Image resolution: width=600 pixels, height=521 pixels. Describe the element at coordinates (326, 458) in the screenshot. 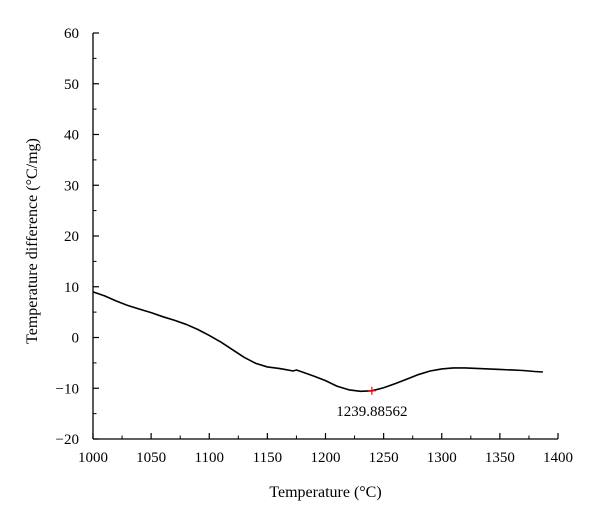

I see `x-tick-label: 1200` at that location.